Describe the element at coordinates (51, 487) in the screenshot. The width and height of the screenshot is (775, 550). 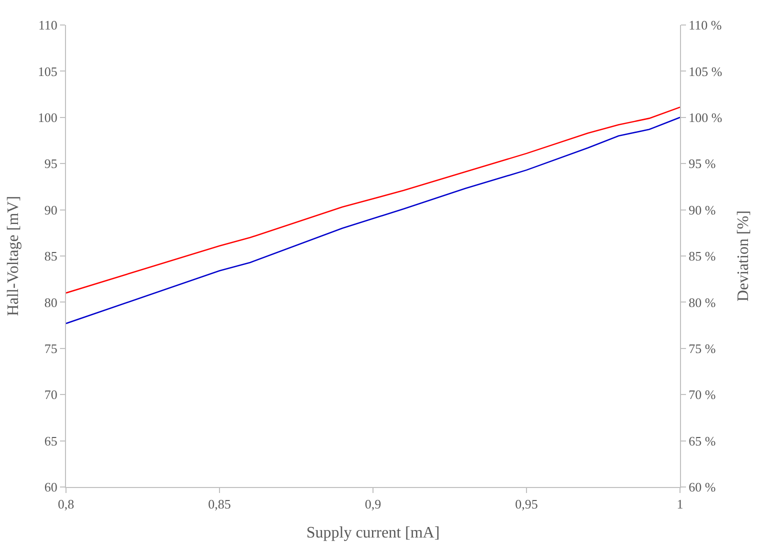
I see `y-tick-label: 60` at that location.